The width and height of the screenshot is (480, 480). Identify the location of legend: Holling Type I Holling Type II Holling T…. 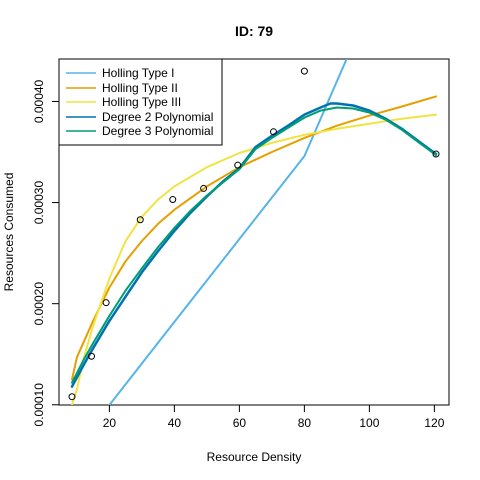
(140, 102).